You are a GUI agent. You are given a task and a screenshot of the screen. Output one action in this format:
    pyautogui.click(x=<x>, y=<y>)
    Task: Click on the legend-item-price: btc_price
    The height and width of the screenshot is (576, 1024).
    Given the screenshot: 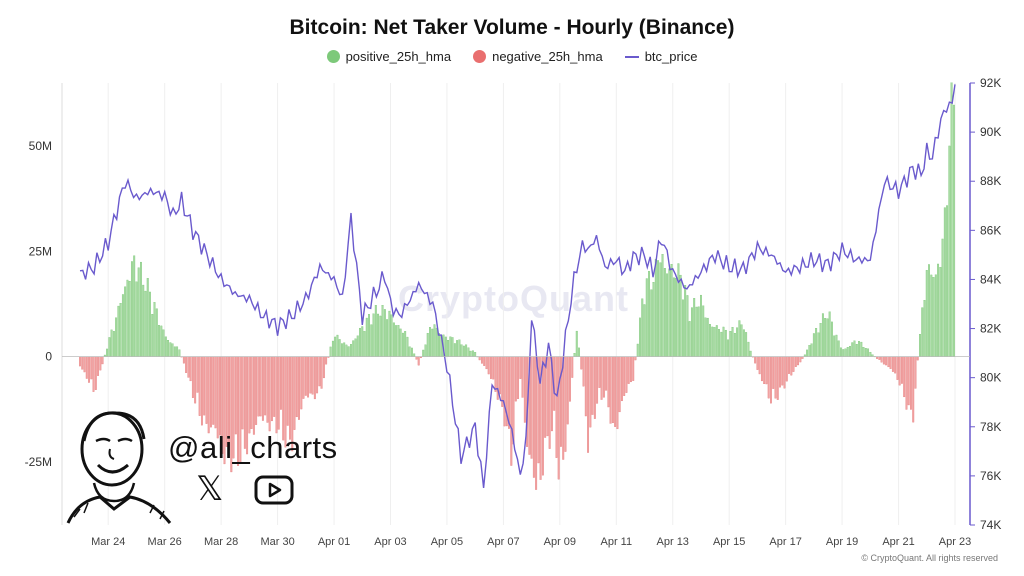 What is the action you would take?
    pyautogui.click(x=661, y=56)
    